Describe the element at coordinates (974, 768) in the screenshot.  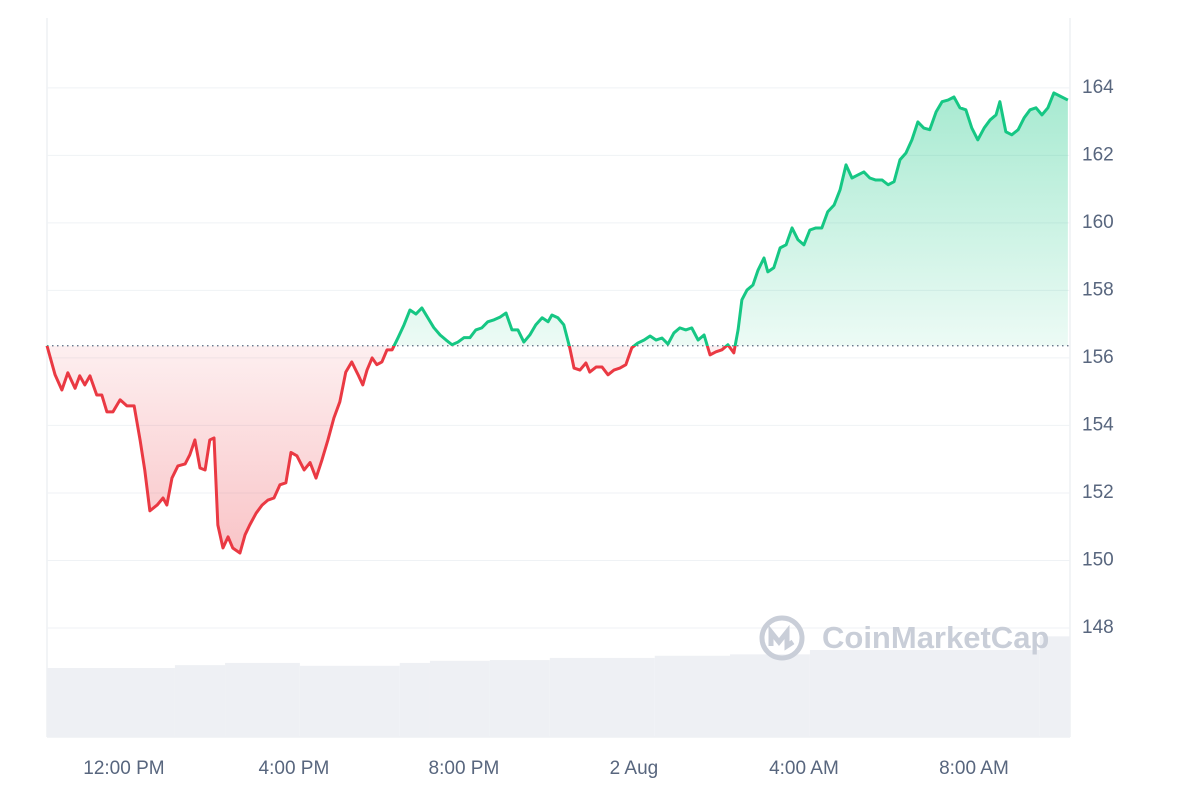
I see `x-tick-label: 8:00 AM` at that location.